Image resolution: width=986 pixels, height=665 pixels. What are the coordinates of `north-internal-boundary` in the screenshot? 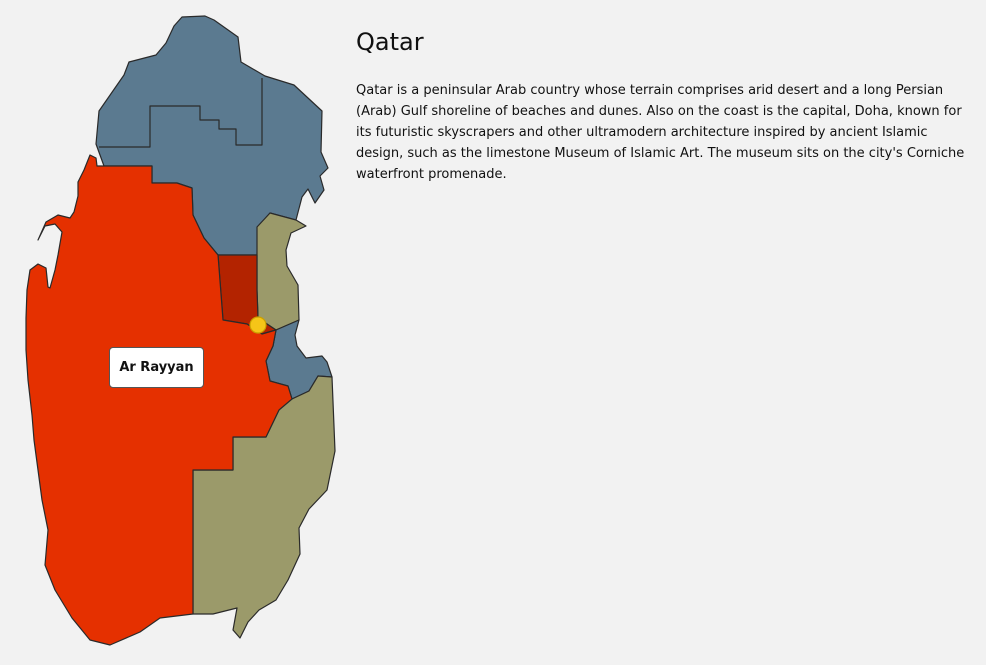 It's located at (181, 113).